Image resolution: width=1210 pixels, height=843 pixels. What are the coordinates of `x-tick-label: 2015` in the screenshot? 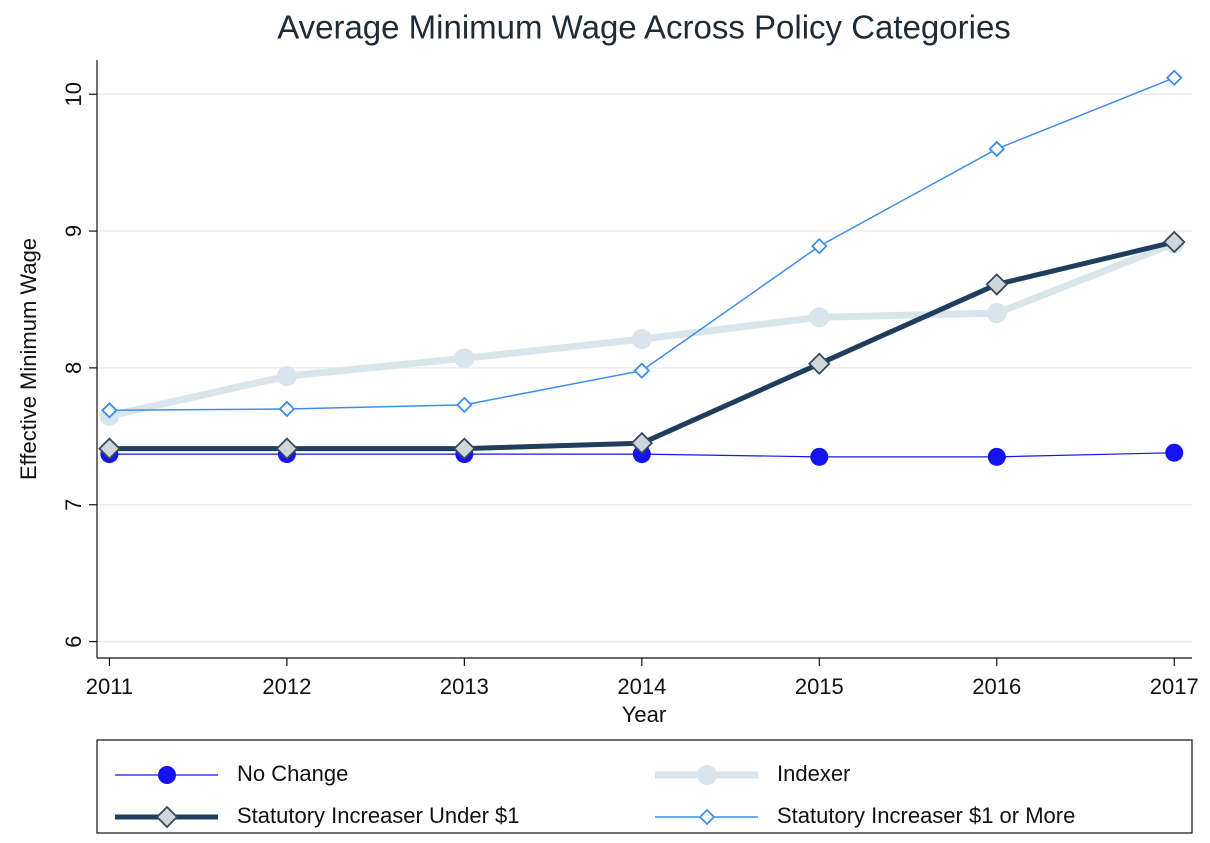 It's located at (819, 686).